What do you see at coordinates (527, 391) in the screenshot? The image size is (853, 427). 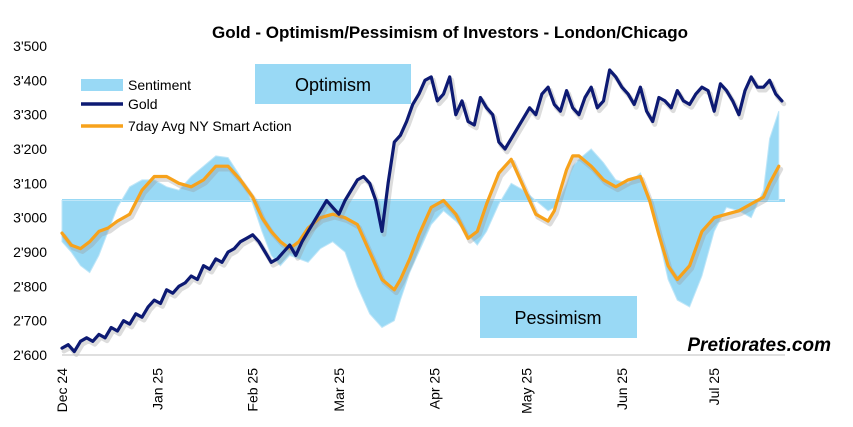 I see `x-tick-label: May 25` at bounding box center [527, 391].